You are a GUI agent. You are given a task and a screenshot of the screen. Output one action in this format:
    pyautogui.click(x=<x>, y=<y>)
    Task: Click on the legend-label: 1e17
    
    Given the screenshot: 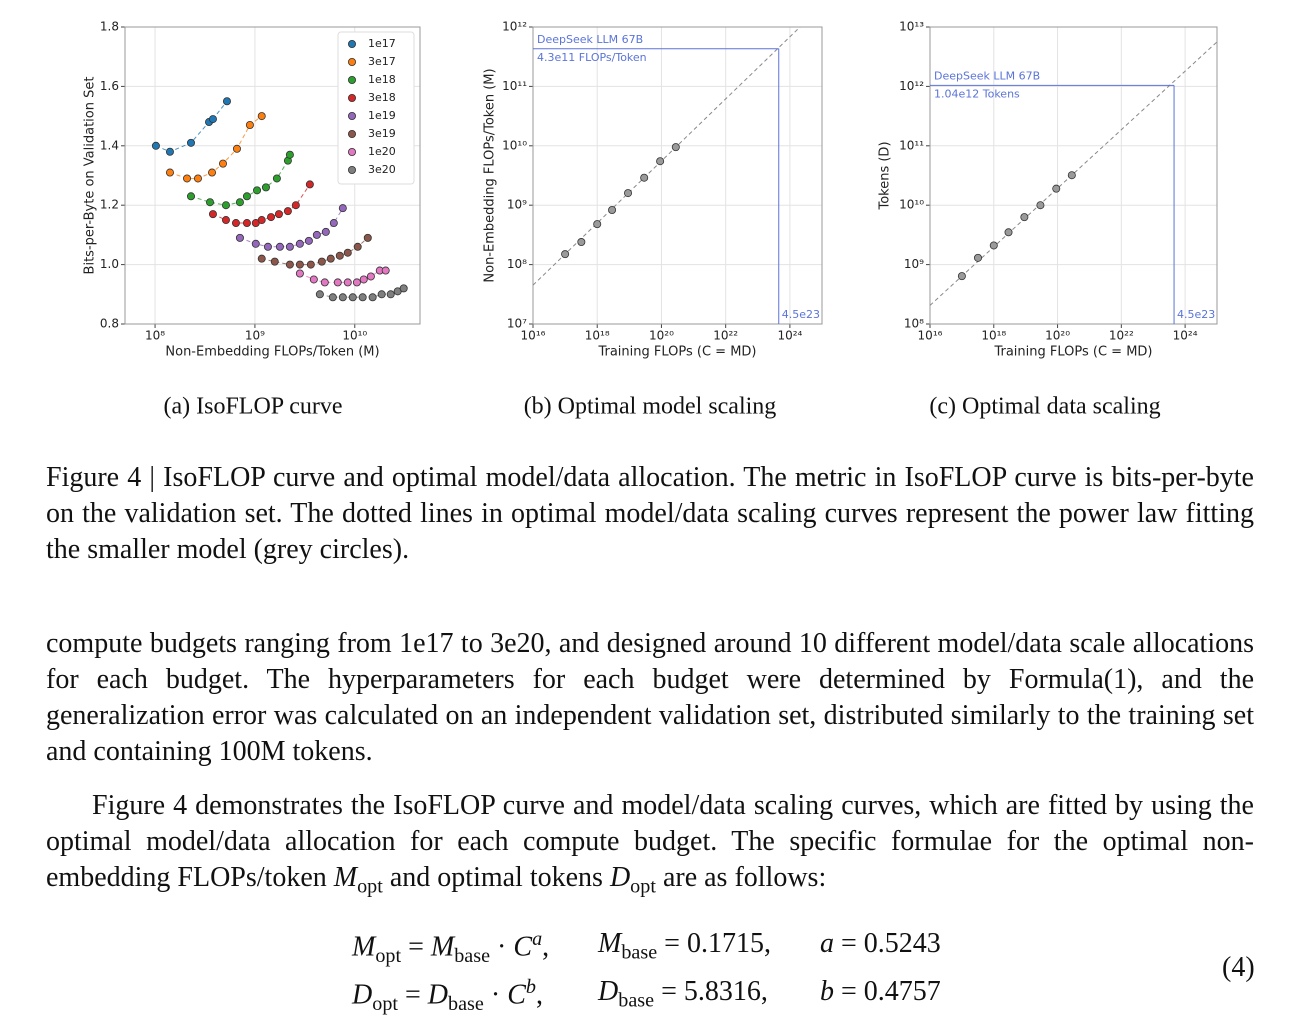 What is the action you would take?
    pyautogui.click(x=382, y=43)
    